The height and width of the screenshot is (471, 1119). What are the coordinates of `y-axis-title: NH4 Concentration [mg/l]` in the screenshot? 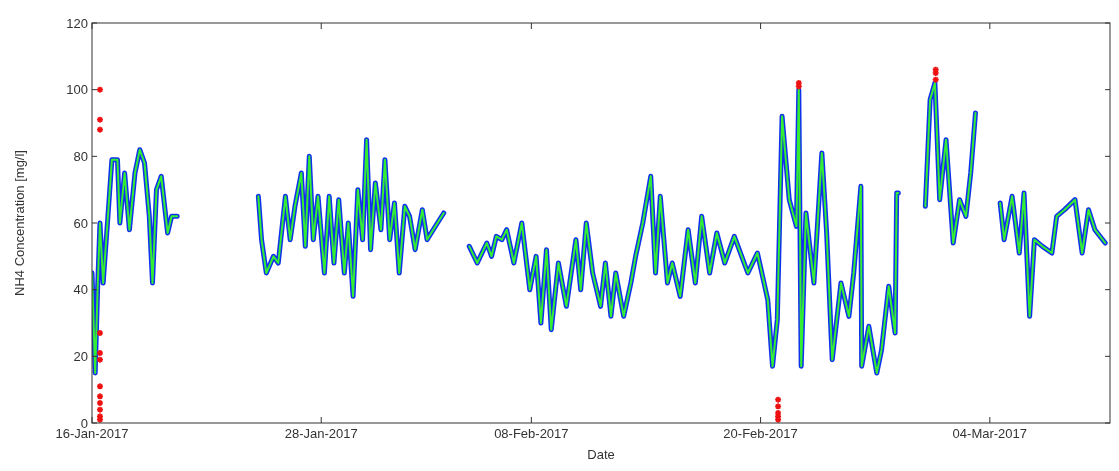 It's located at (19, 223).